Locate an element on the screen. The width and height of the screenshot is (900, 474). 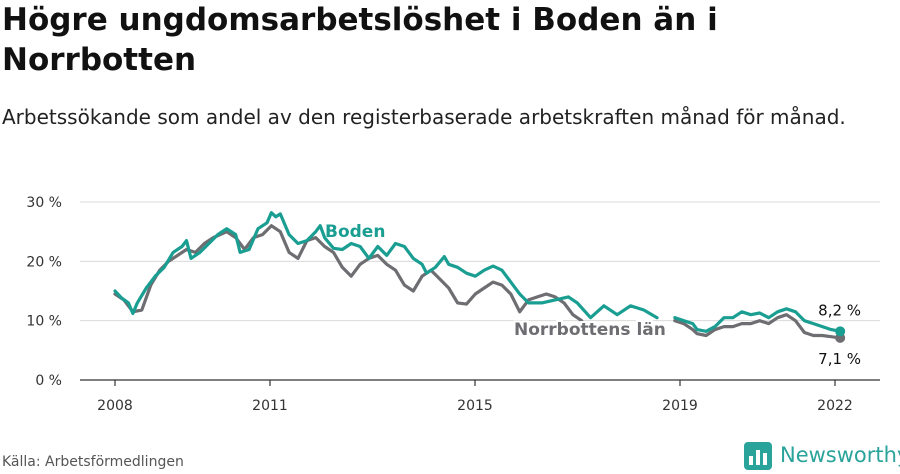
y-tick-label: 20 % is located at coordinates (44, 262).